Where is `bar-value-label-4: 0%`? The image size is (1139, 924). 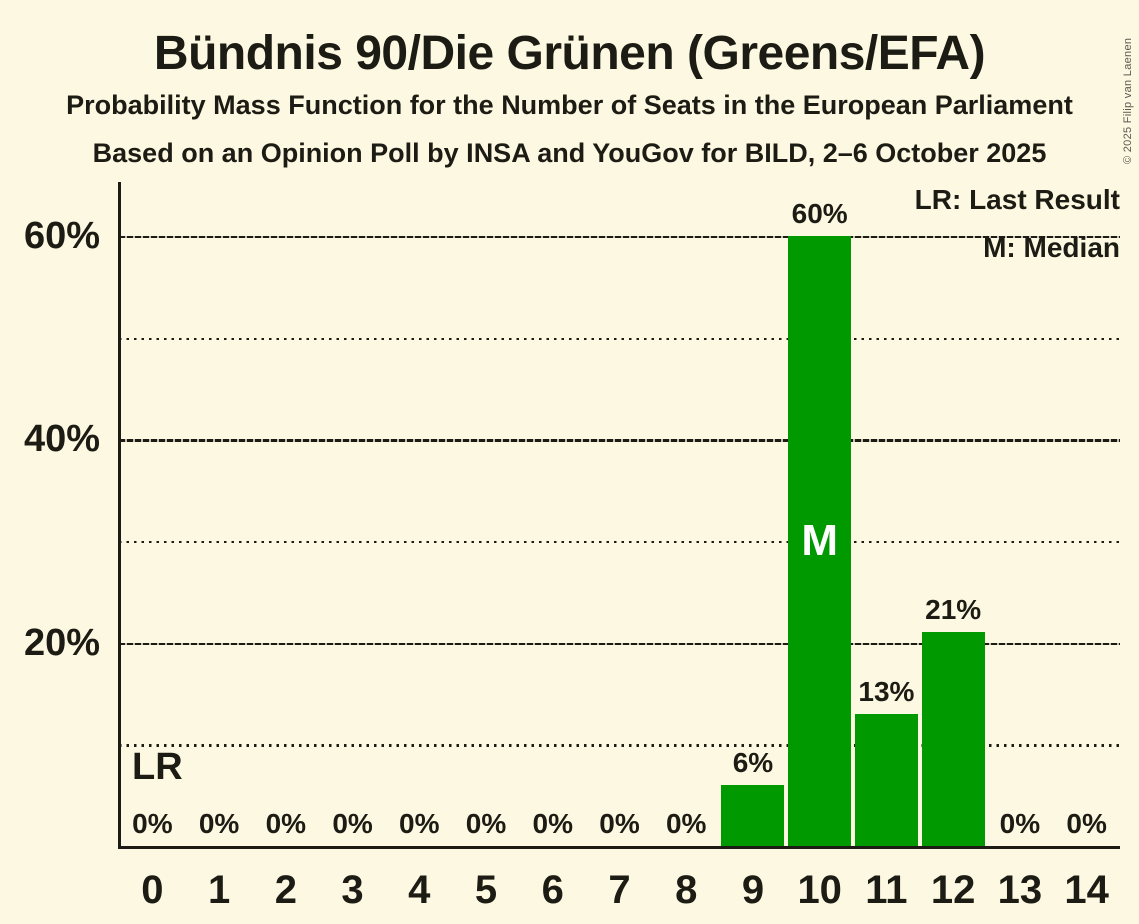 bar-value-label-4: 0% is located at coordinates (419, 823).